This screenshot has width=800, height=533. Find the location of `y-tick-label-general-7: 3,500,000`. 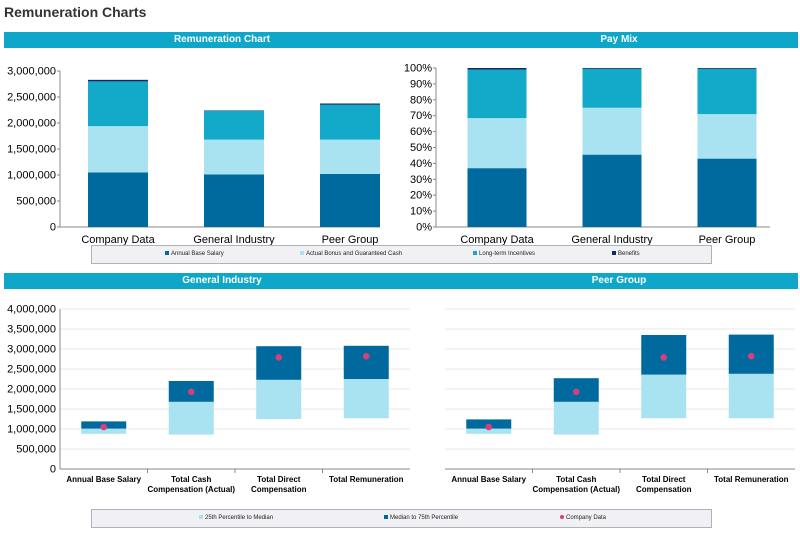

y-tick-label-general-7: 3,500,000 is located at coordinates (31, 330).